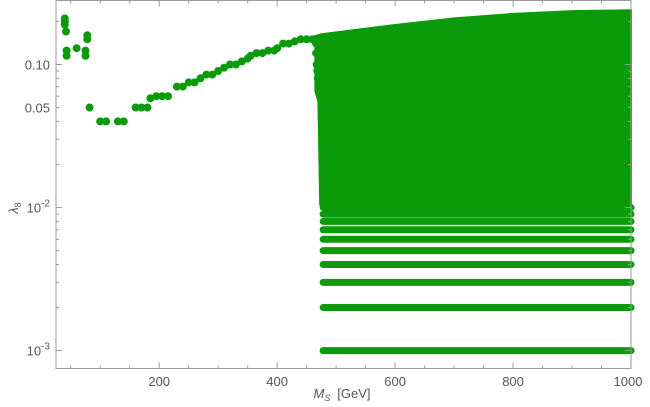  What do you see at coordinates (327, 398) in the screenshot?
I see `x-axis-label-sub: S` at bounding box center [327, 398].